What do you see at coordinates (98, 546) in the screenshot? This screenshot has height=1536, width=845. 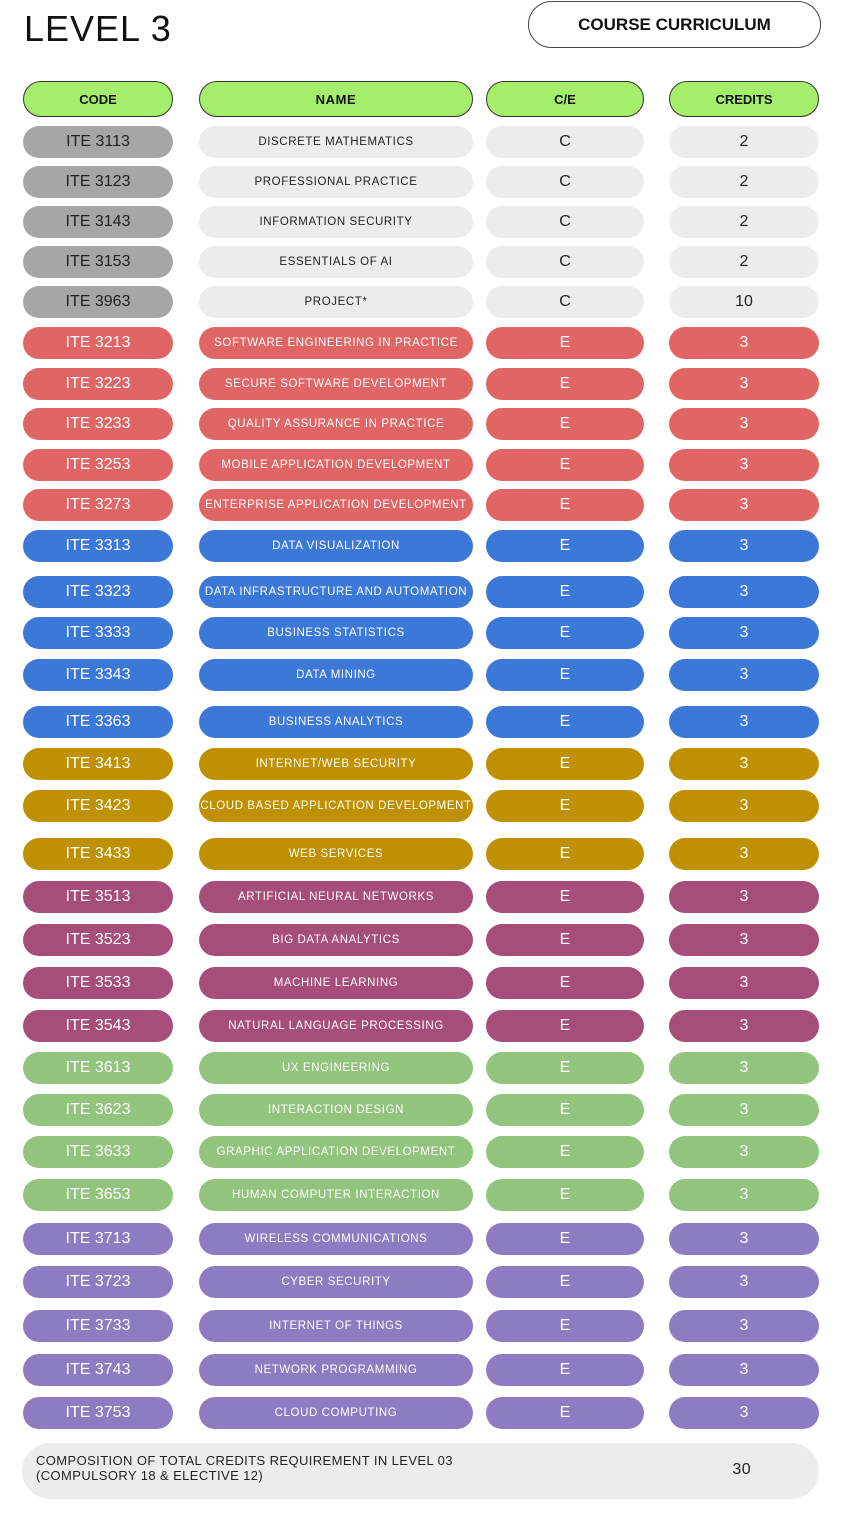 I see `course-code: ITE 3313` at bounding box center [98, 546].